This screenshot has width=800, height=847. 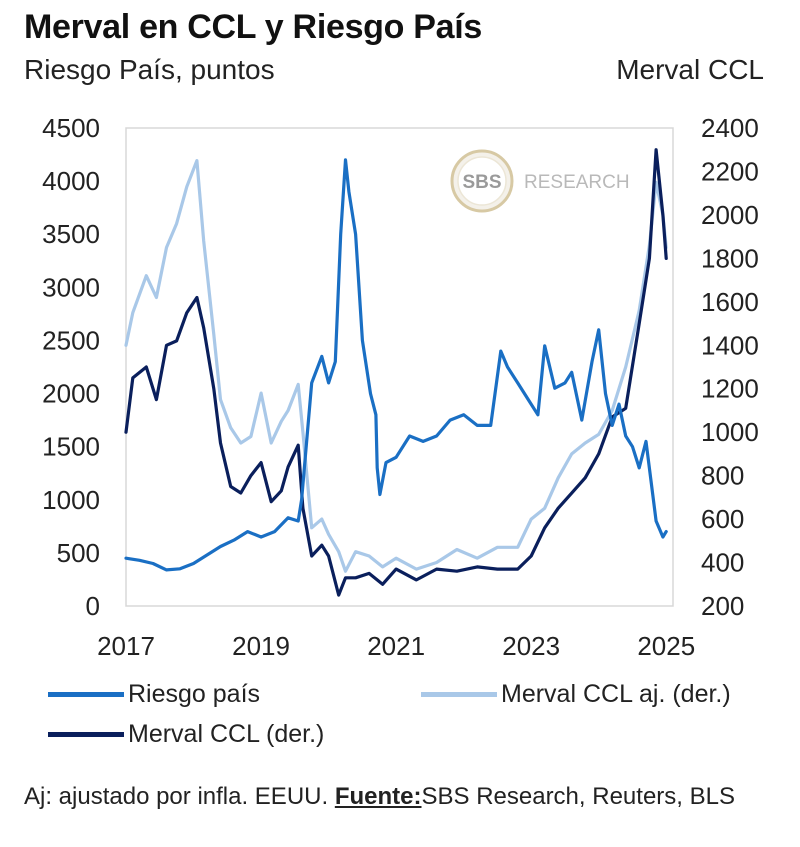 I want to click on watermark: SBS RESEARCH, so click(x=540, y=181).